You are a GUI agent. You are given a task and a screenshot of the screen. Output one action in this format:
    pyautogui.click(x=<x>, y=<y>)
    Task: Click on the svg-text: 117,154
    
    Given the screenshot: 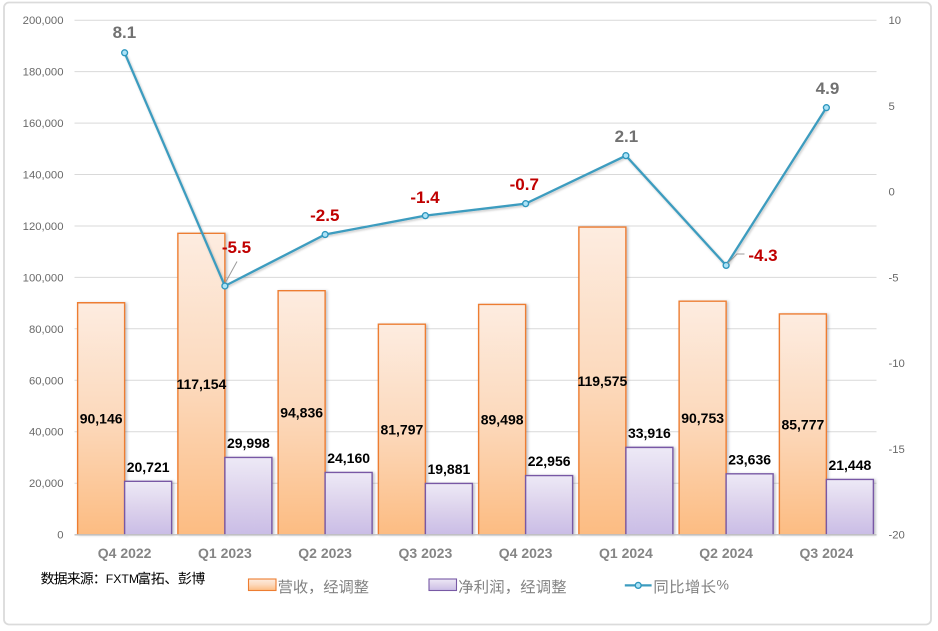 What is the action you would take?
    pyautogui.click(x=201, y=384)
    